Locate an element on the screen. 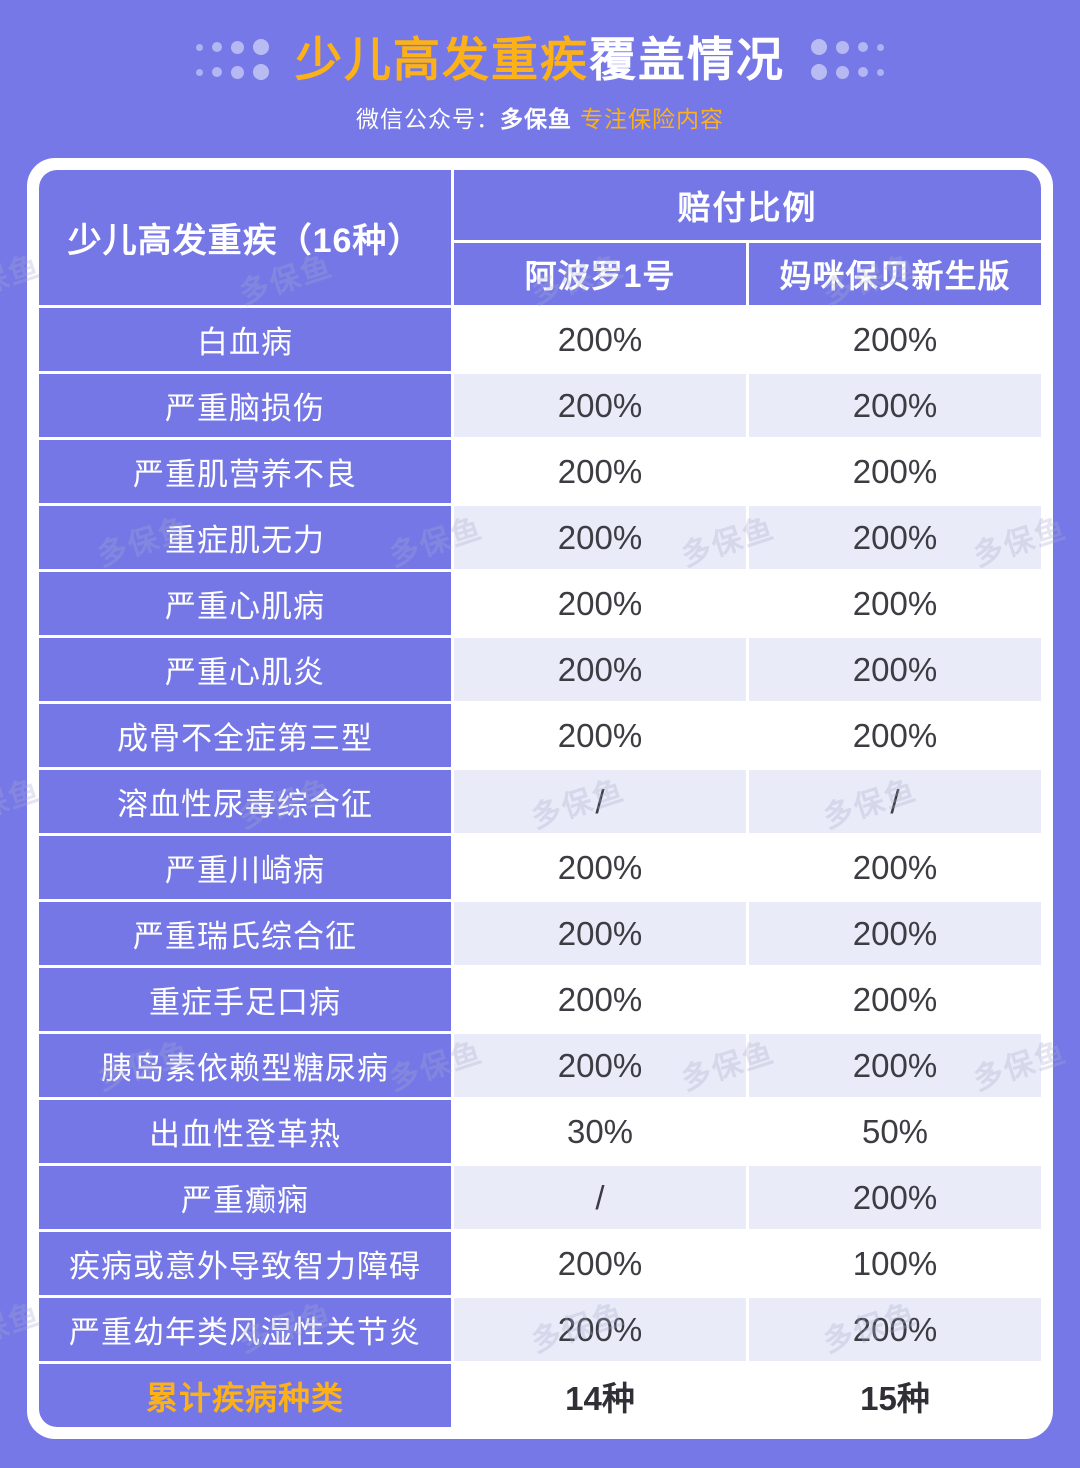 The image size is (1080, 1468). disease-name-cell: 严重幼年类风湿性关节炎 is located at coordinates (245, 1329).